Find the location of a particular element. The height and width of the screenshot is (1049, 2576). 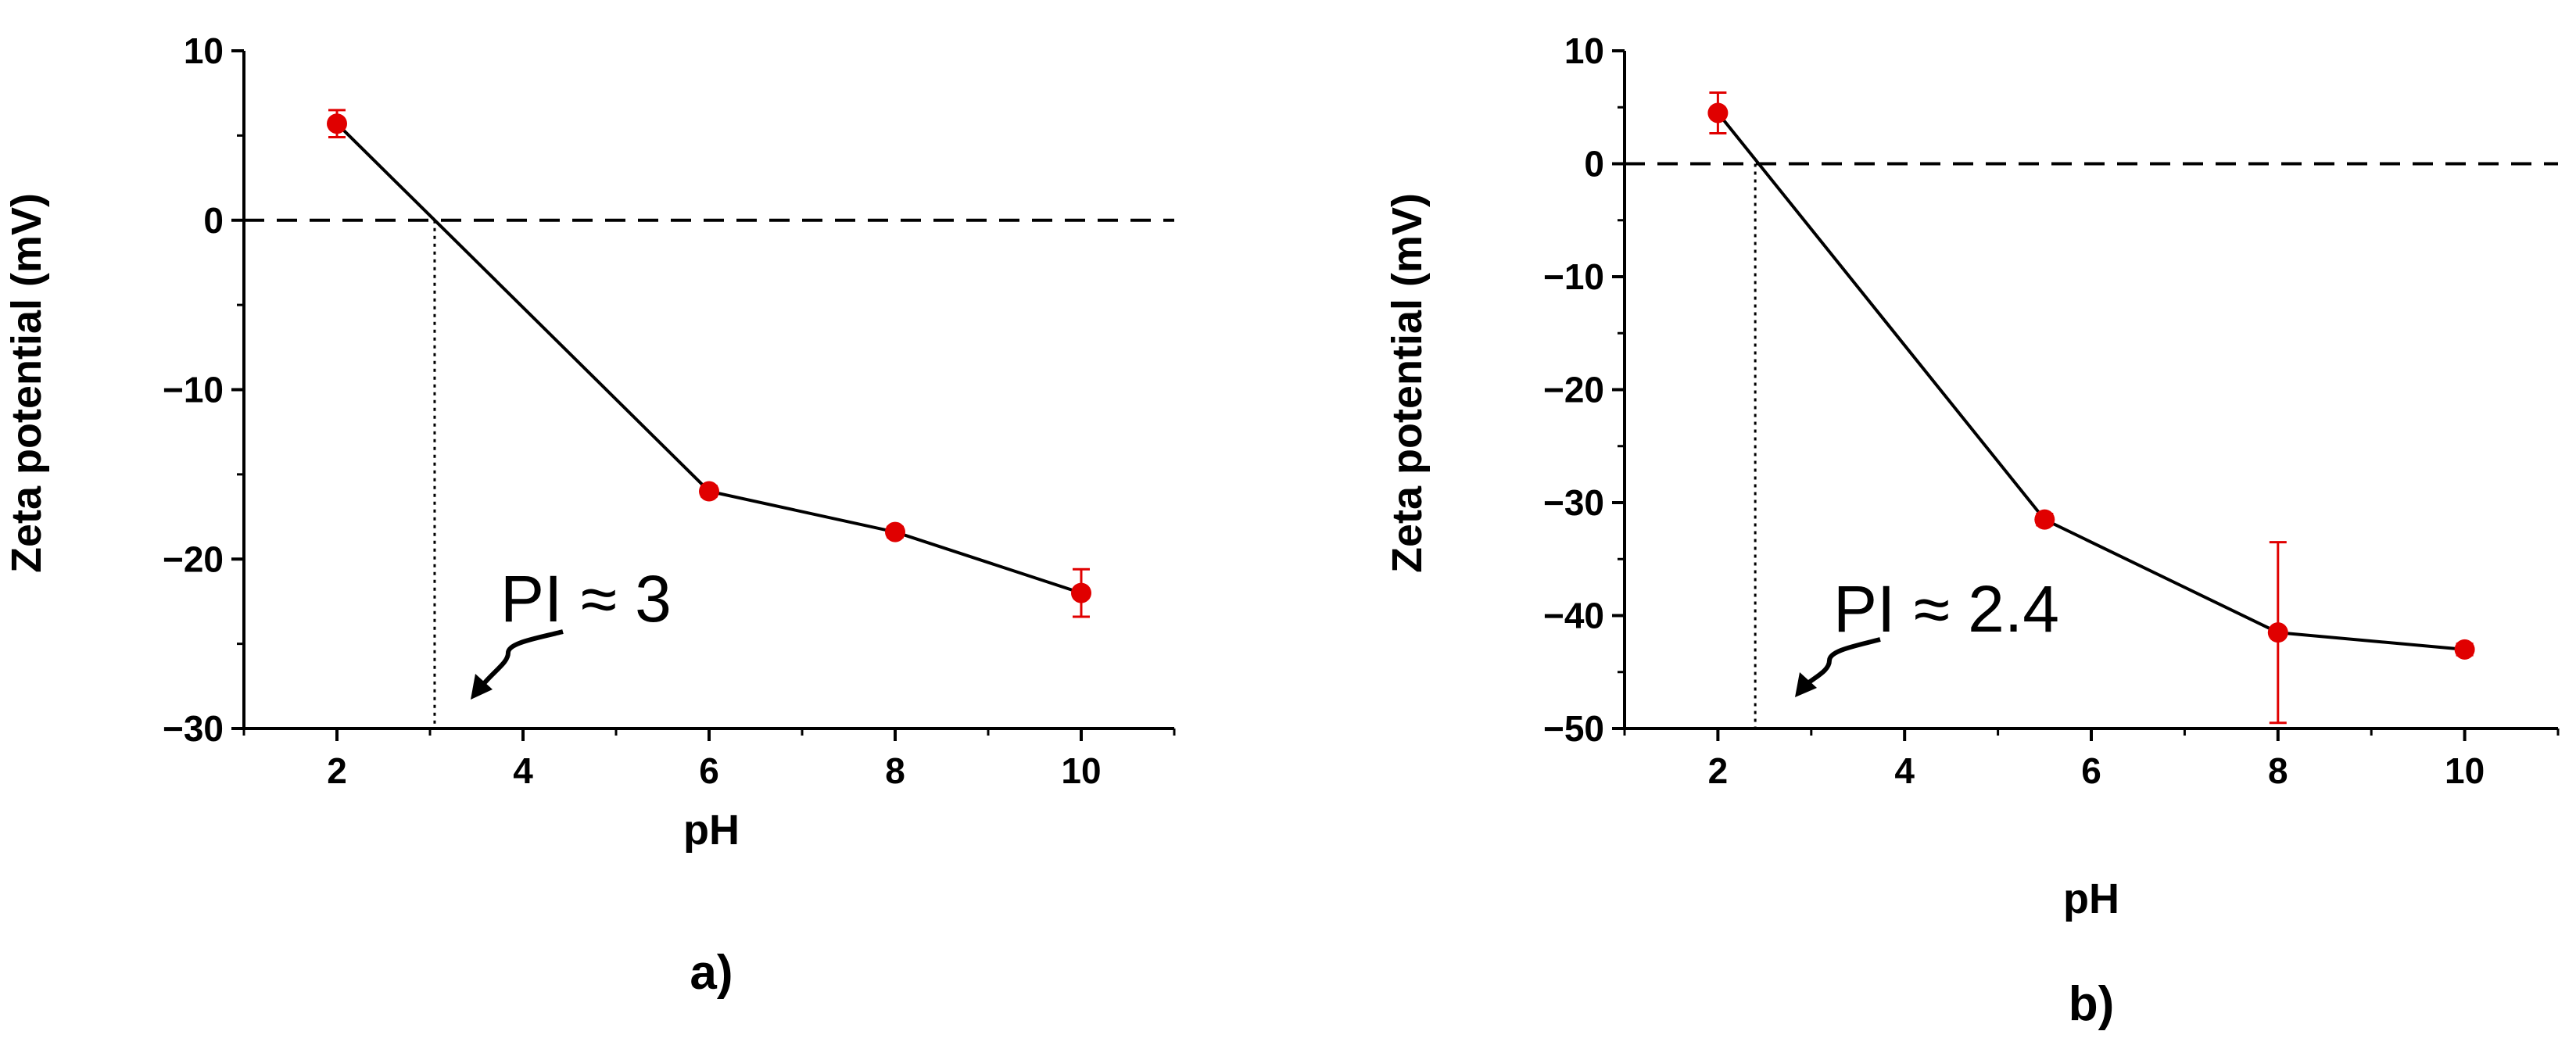

panel-label: a) is located at coordinates (711, 973).